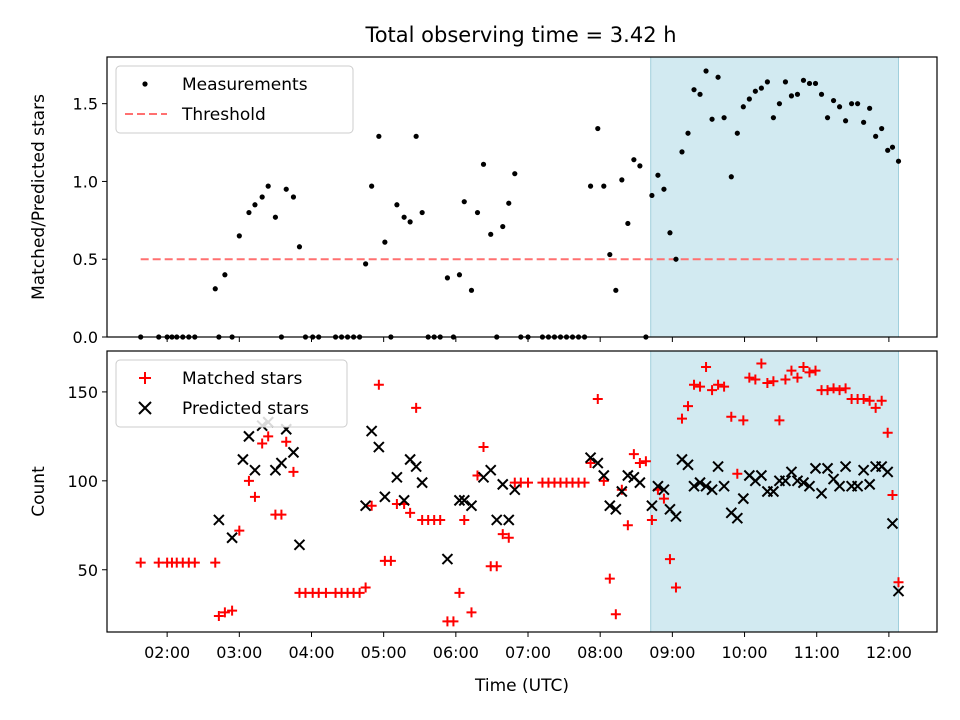 Image resolution: width=960 pixels, height=720 pixels. What do you see at coordinates (85, 104) in the screenshot?
I see `y-tick-label: 1.5` at bounding box center [85, 104].